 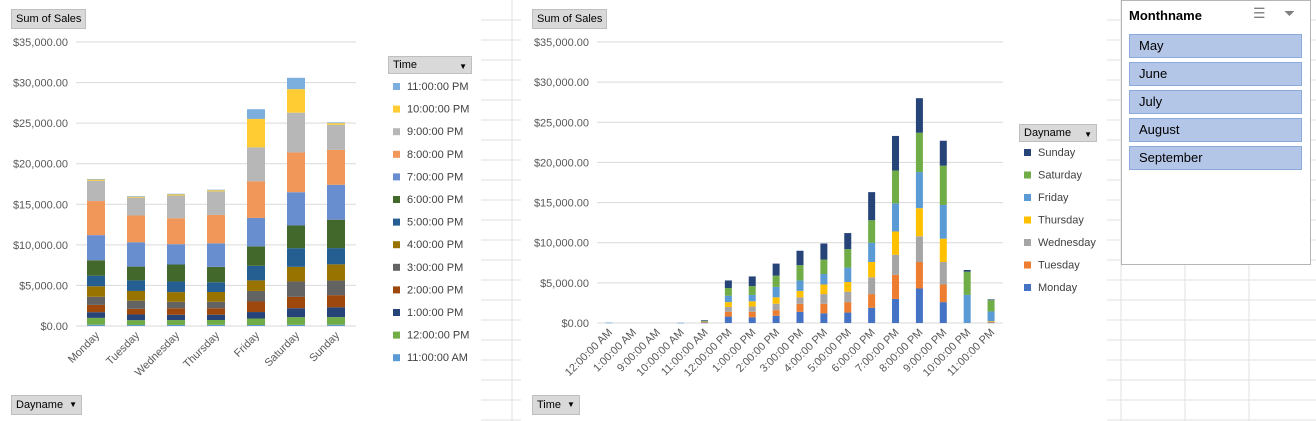 What do you see at coordinates (324, 346) in the screenshot?
I see `x-tick-label: Sunday` at bounding box center [324, 346].